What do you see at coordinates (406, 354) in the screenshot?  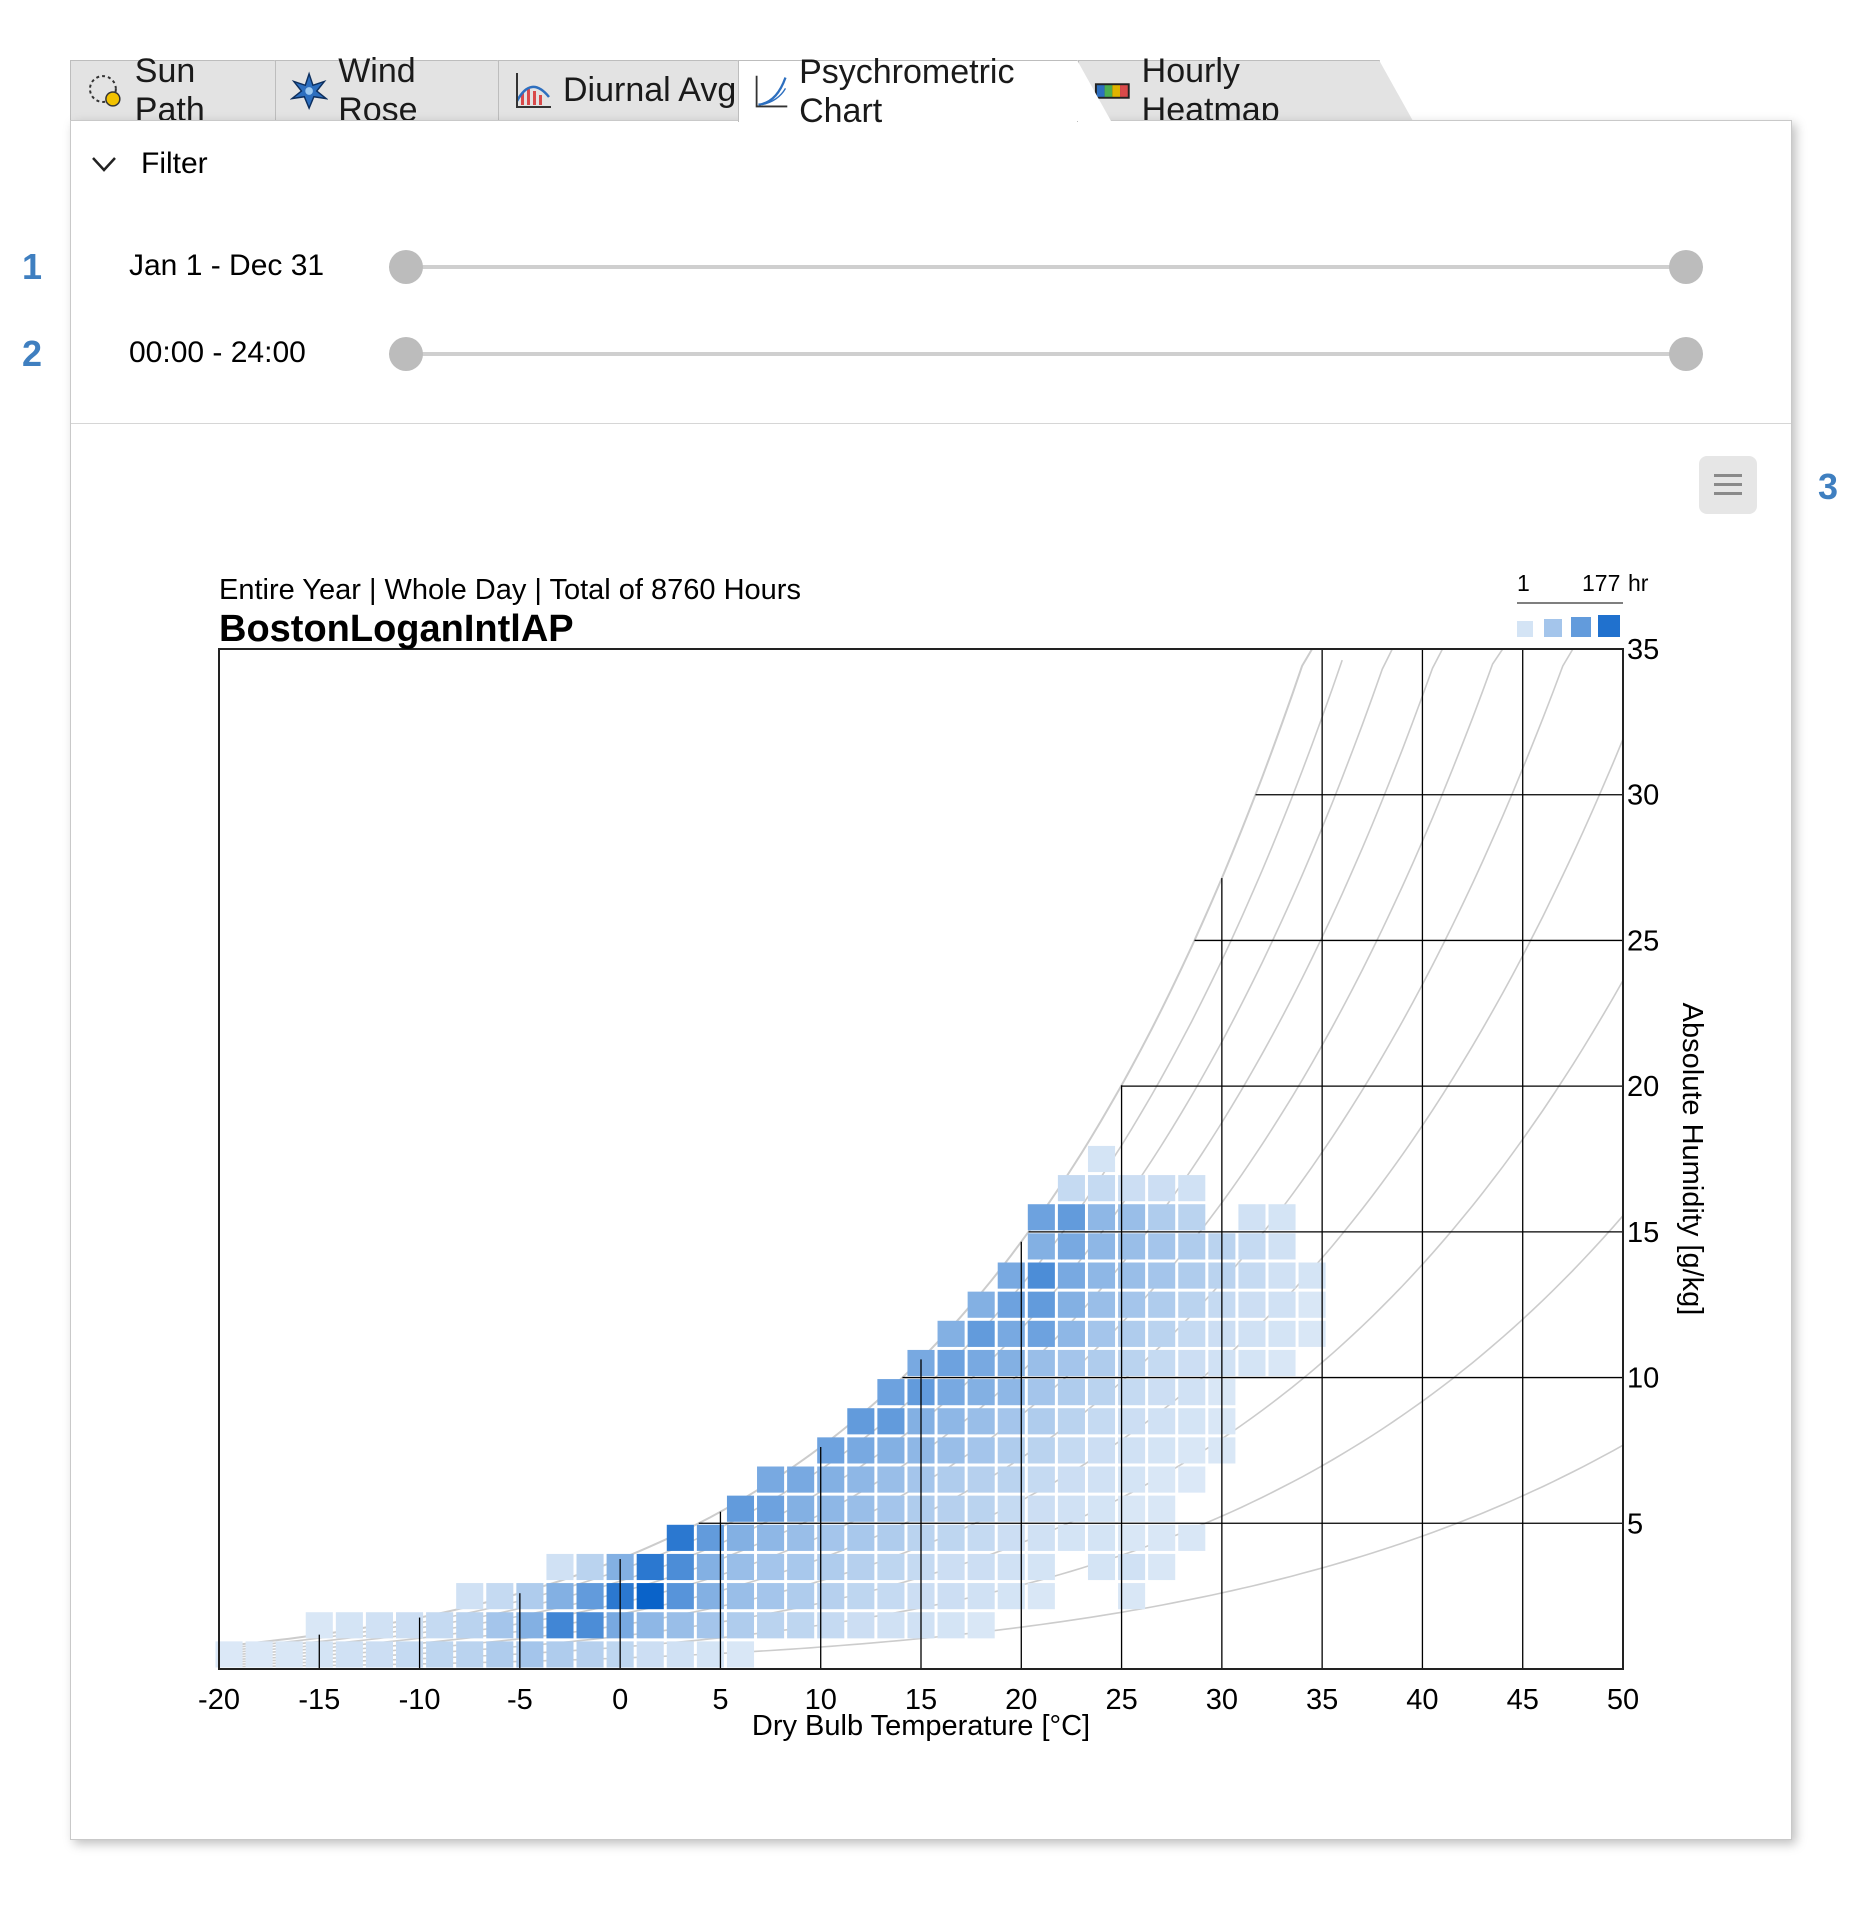 I see `time-start-handle` at bounding box center [406, 354].